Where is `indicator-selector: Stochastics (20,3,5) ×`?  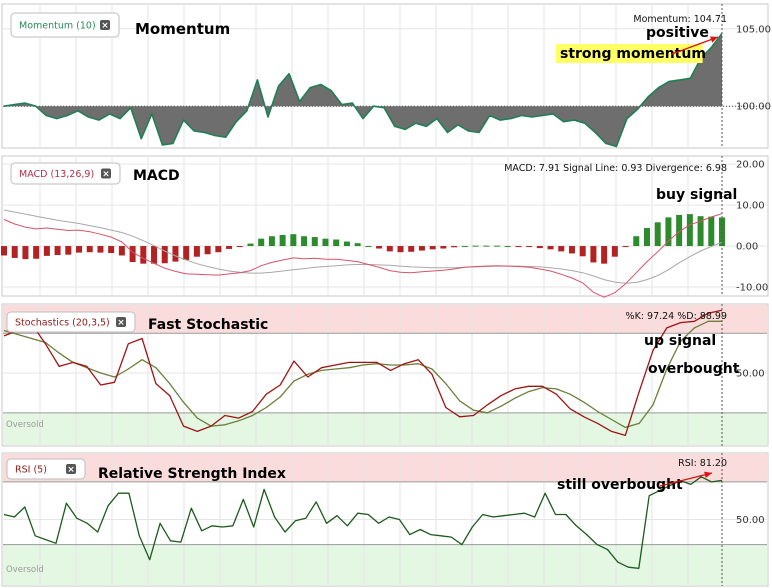 indicator-selector: Stochastics (20,3,5) × is located at coordinates (71, 322).